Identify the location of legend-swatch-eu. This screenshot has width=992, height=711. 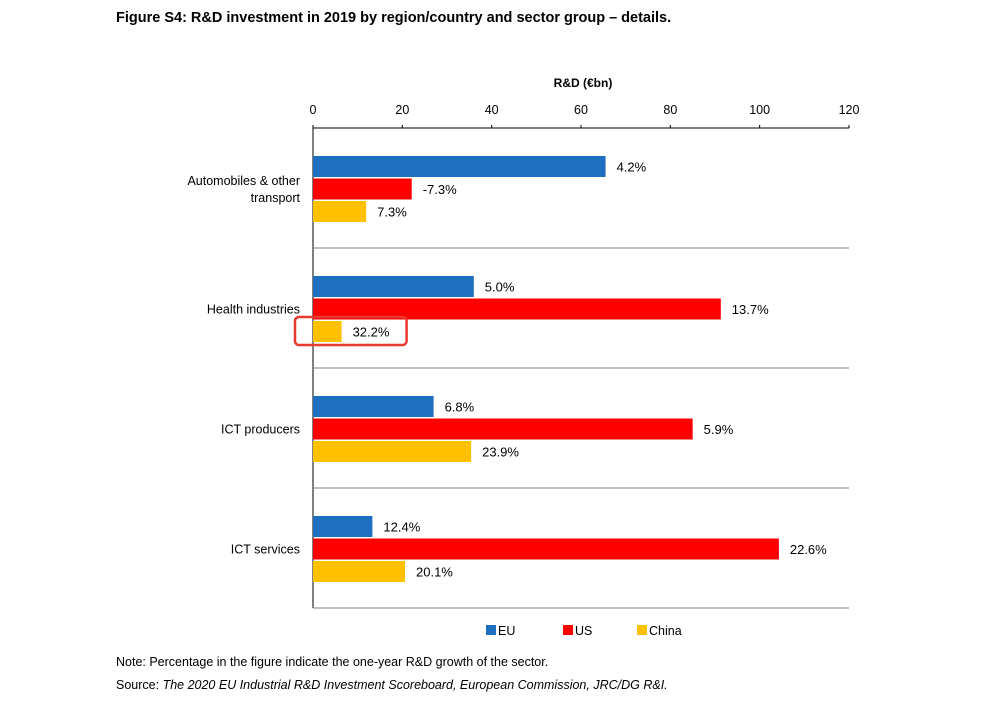
(491, 630).